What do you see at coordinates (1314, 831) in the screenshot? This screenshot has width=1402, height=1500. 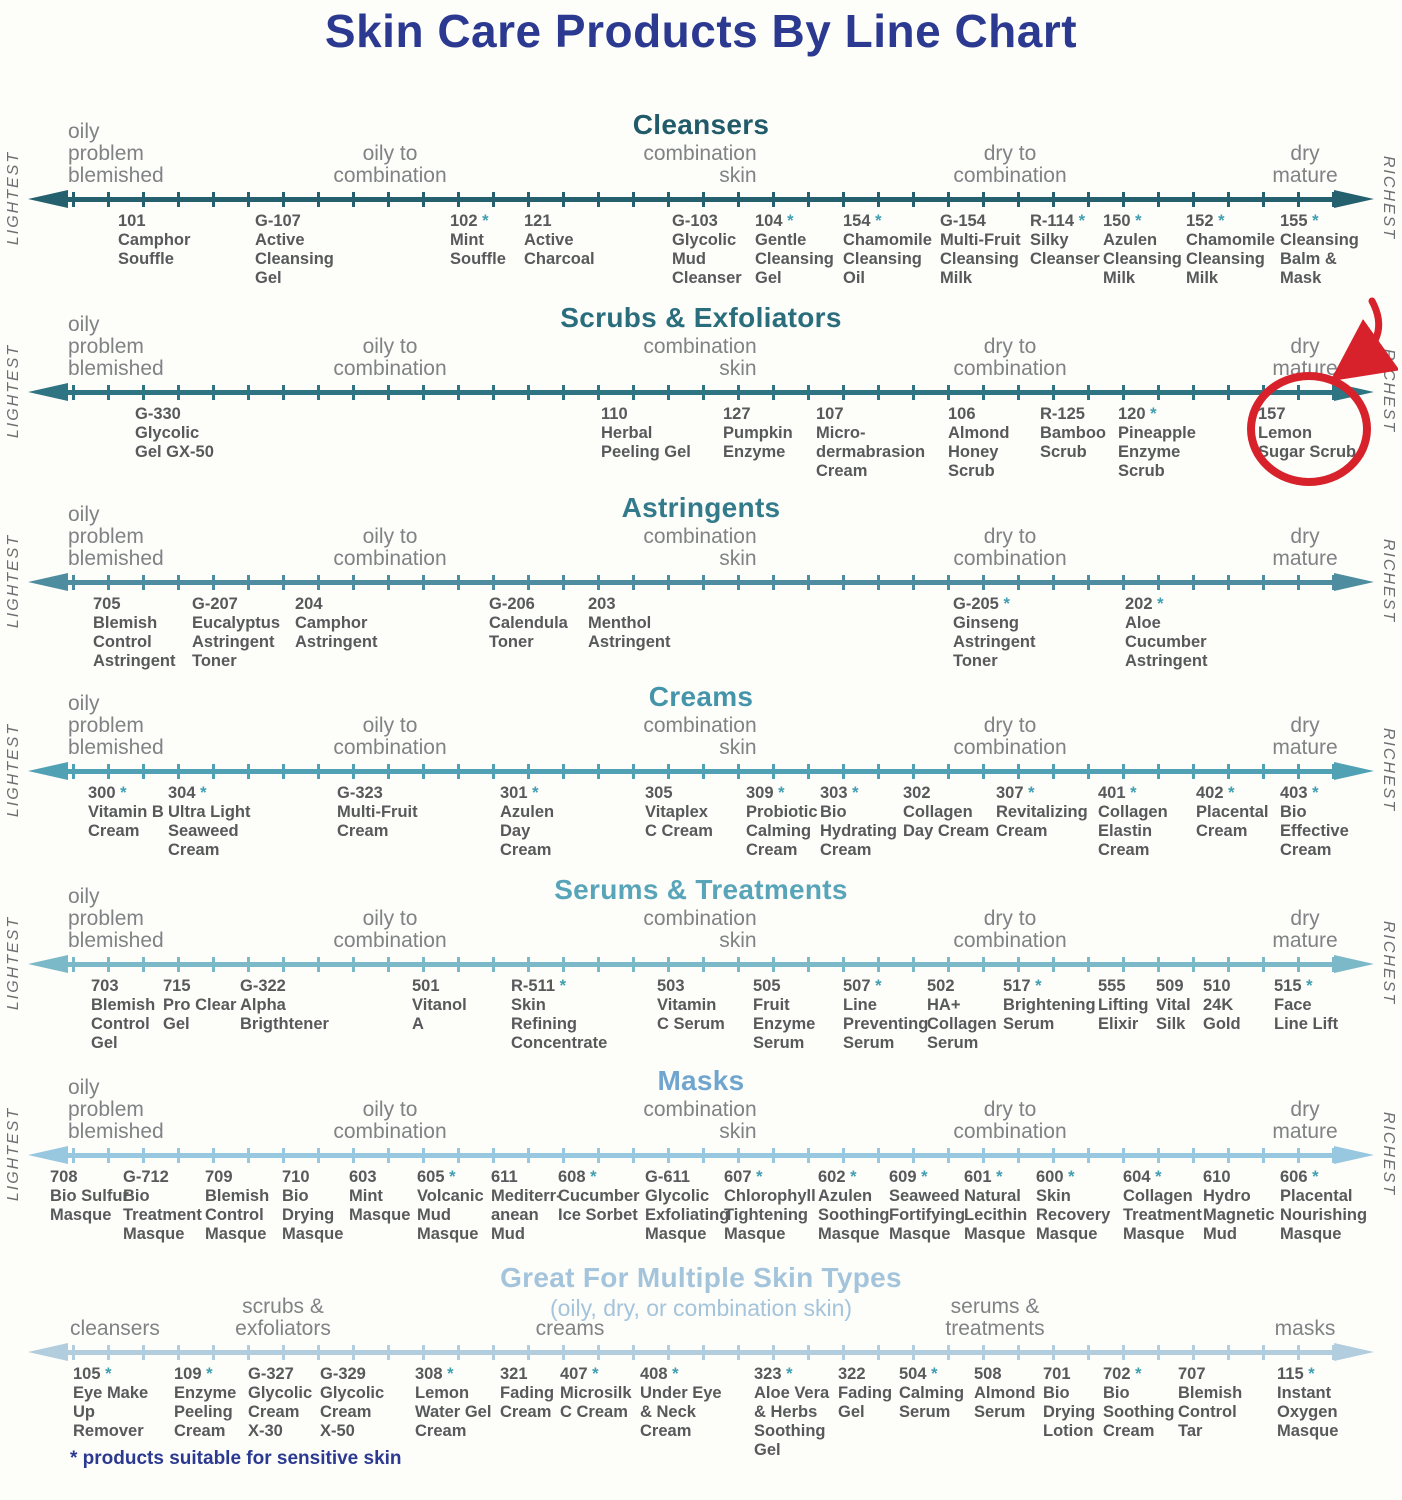 I see `product-name: Bio Effective Cream` at bounding box center [1314, 831].